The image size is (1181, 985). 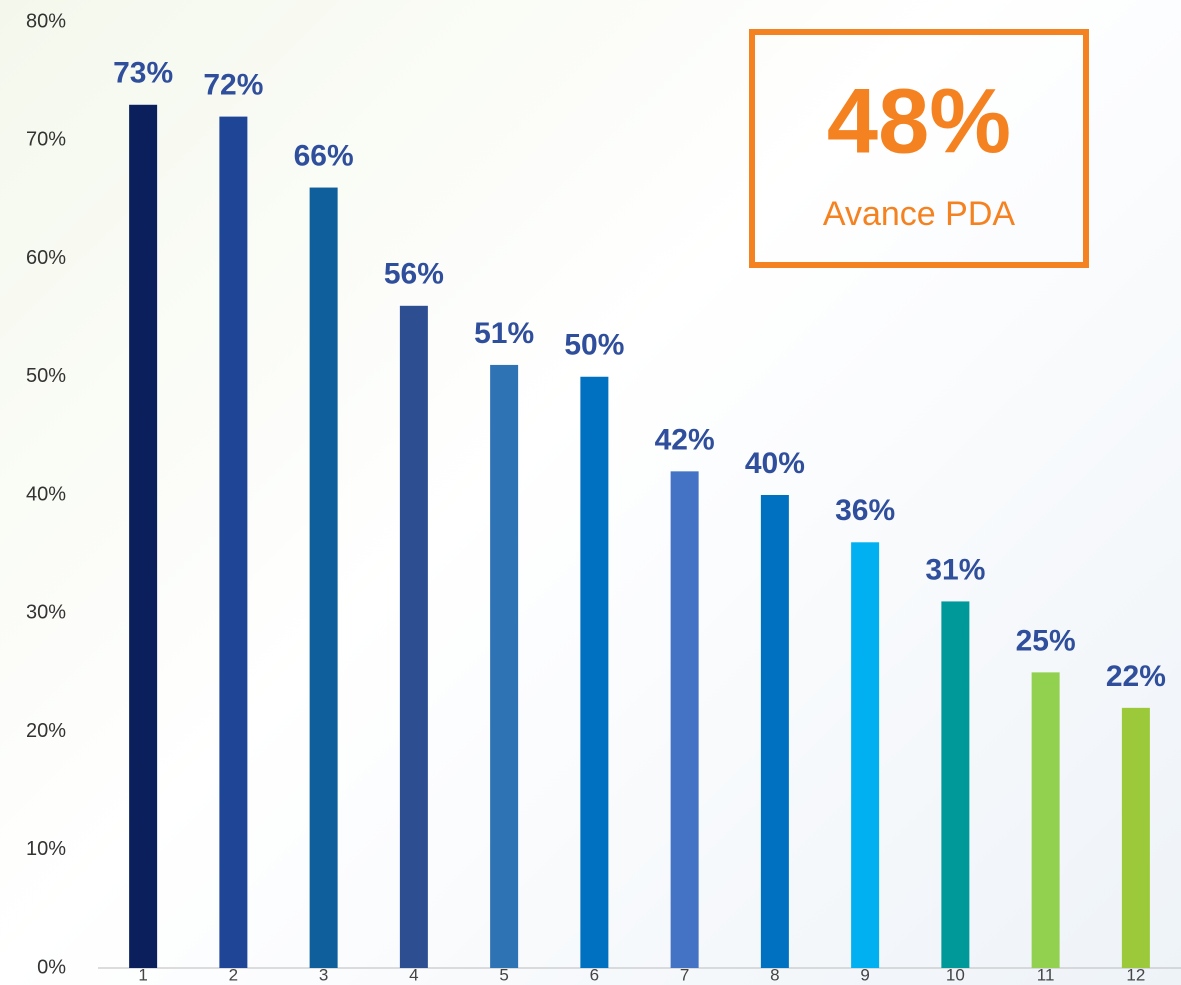 What do you see at coordinates (46, 849) in the screenshot?
I see `y-tick-label: 10%` at bounding box center [46, 849].